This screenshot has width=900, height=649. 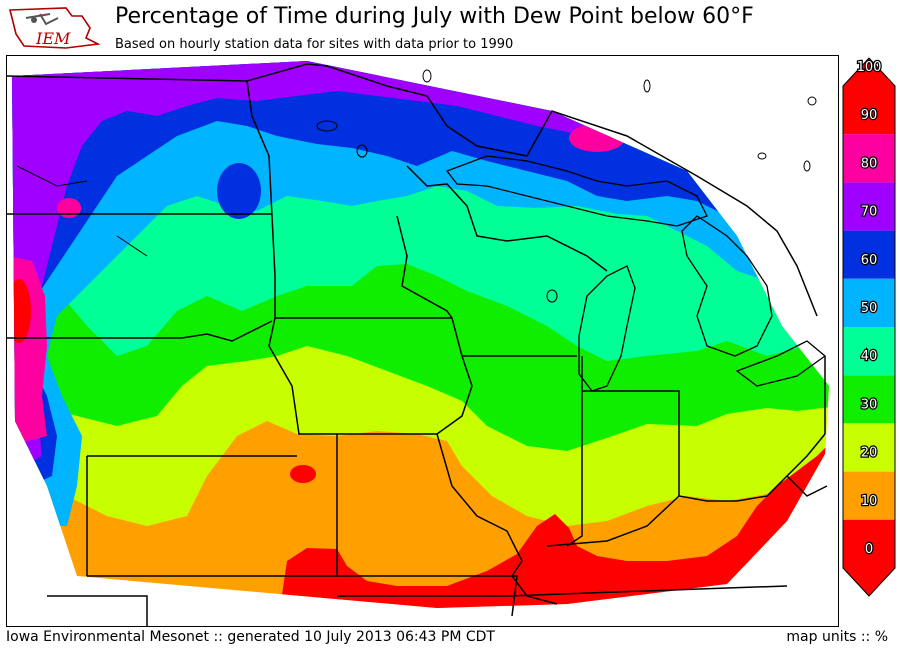 What do you see at coordinates (807, 486) in the screenshot?
I see `border-wv-va` at bounding box center [807, 486].